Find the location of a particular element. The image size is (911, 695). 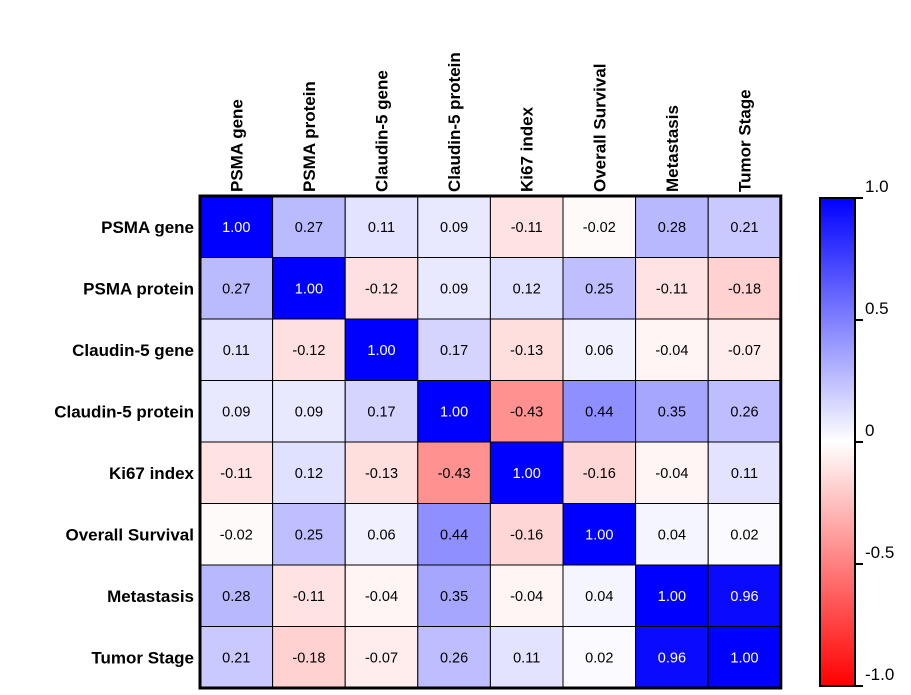

colorbar-tick-label: 0 is located at coordinates (869, 430).